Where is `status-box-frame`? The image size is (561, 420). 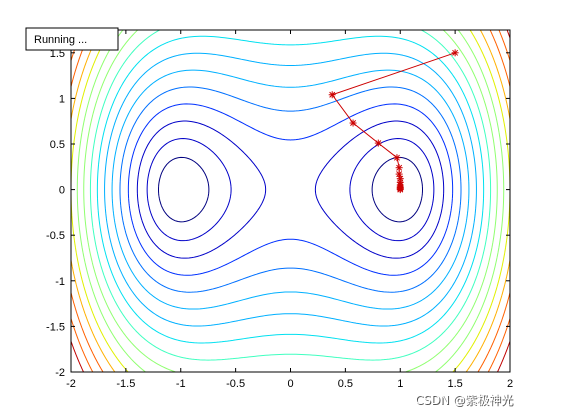 status-box-frame is located at coordinates (72, 39).